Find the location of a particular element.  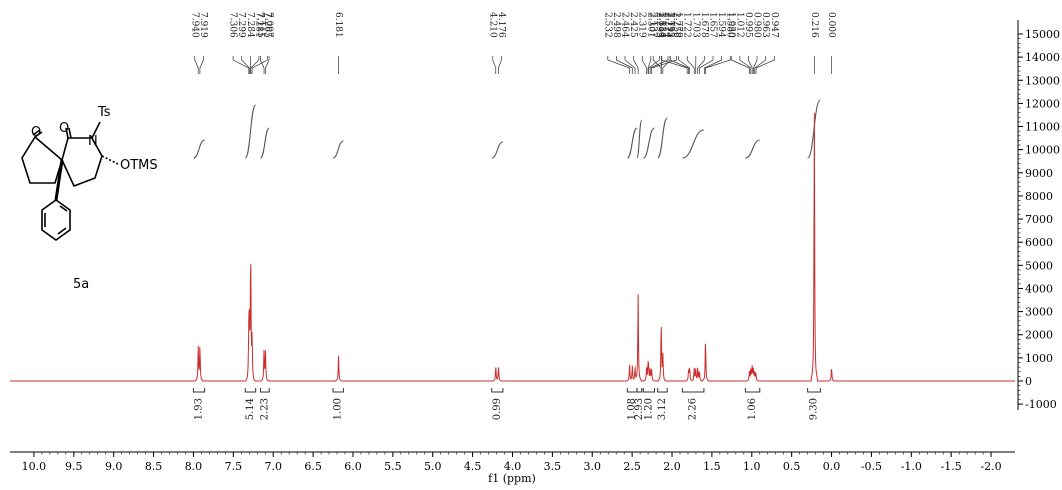

integral-curve-layer is located at coordinates (506, 129).